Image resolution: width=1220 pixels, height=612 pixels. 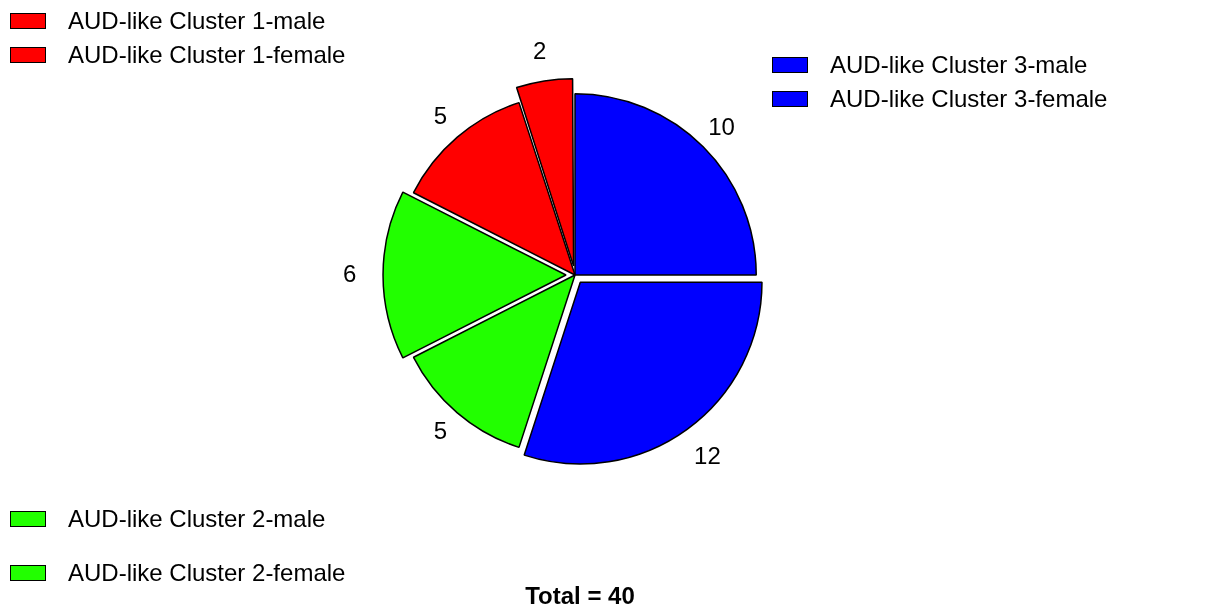 What do you see at coordinates (580, 596) in the screenshot?
I see `text: Total = 40` at bounding box center [580, 596].